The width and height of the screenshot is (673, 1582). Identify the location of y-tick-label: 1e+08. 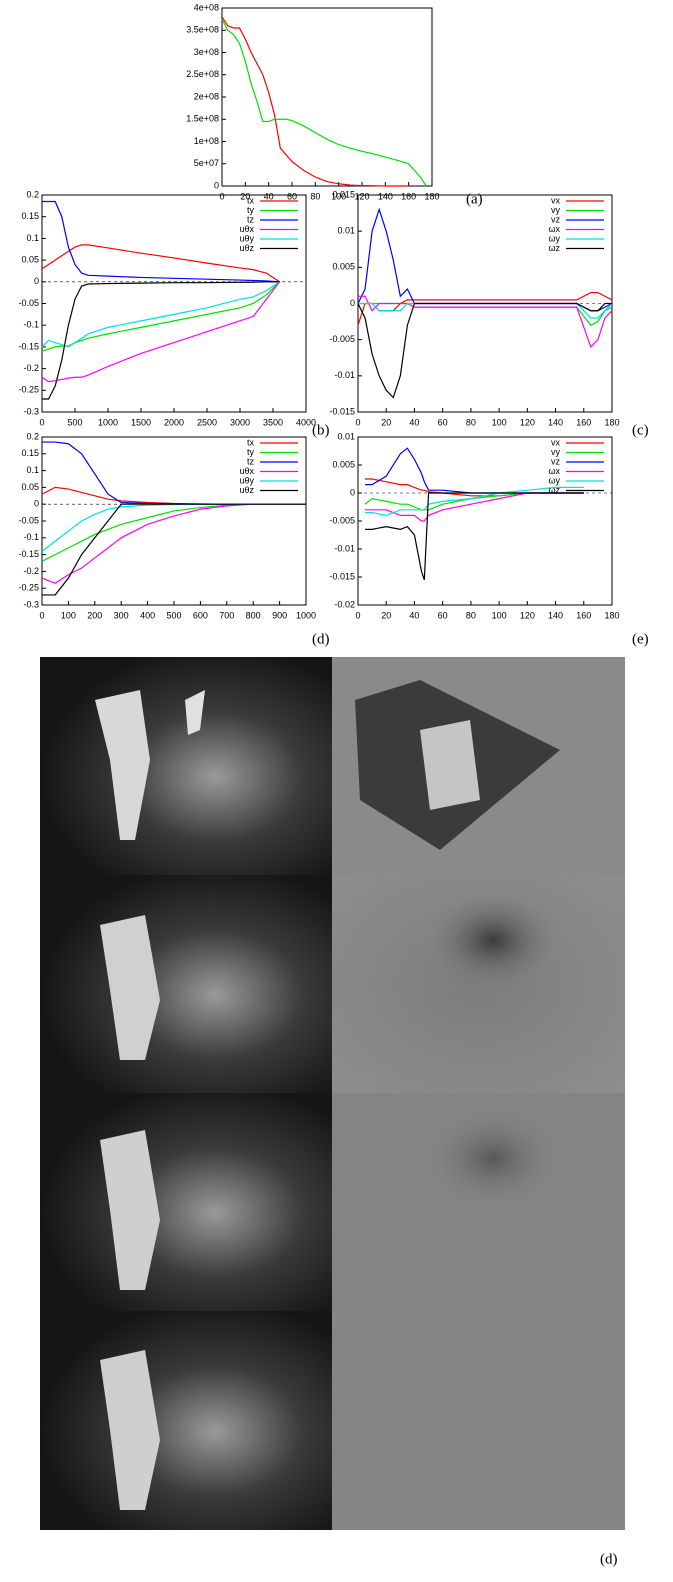
(206, 141).